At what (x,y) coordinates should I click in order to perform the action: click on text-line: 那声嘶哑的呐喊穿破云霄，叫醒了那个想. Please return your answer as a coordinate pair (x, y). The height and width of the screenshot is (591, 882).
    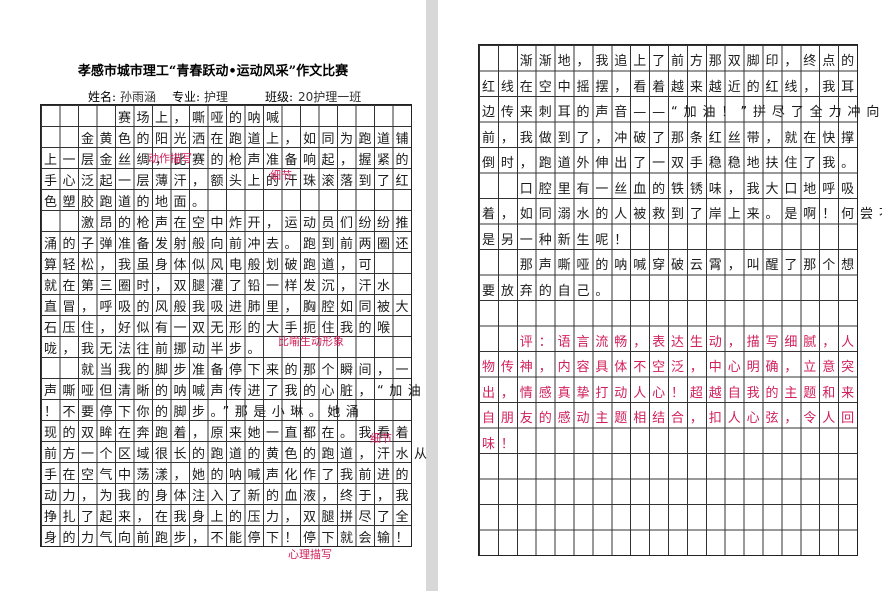
    Looking at the image, I should click on (671, 265).